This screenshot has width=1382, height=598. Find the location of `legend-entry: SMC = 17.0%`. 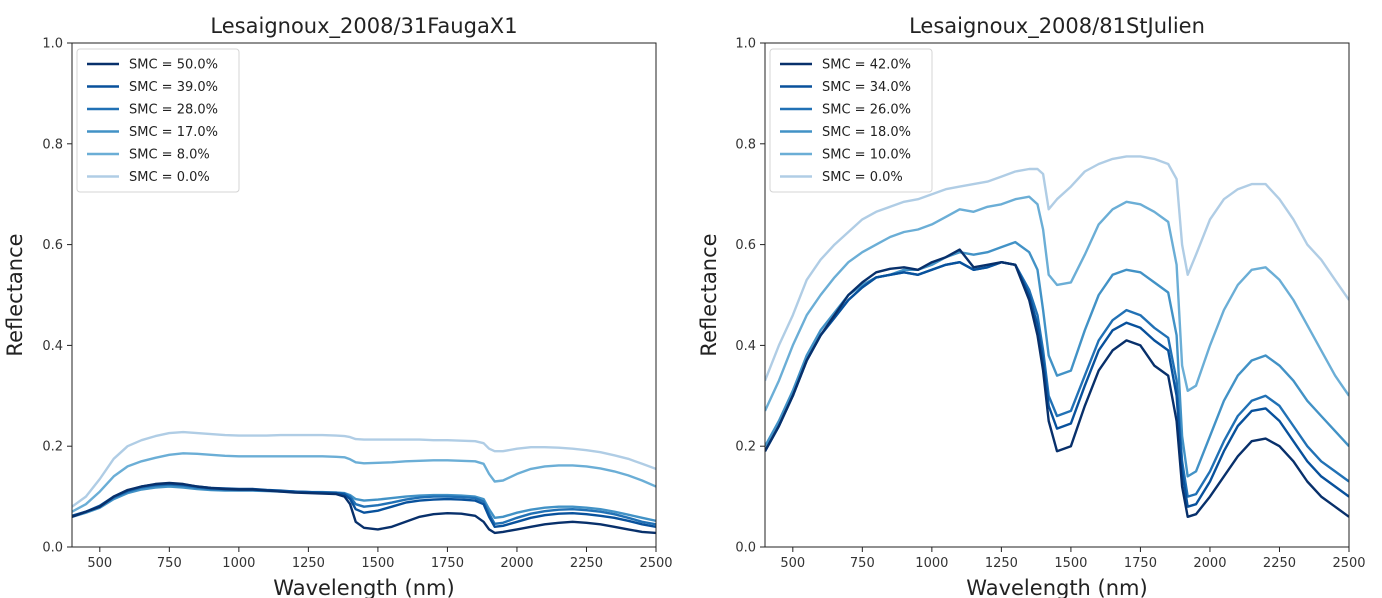

legend-entry: SMC = 17.0% is located at coordinates (173, 132).